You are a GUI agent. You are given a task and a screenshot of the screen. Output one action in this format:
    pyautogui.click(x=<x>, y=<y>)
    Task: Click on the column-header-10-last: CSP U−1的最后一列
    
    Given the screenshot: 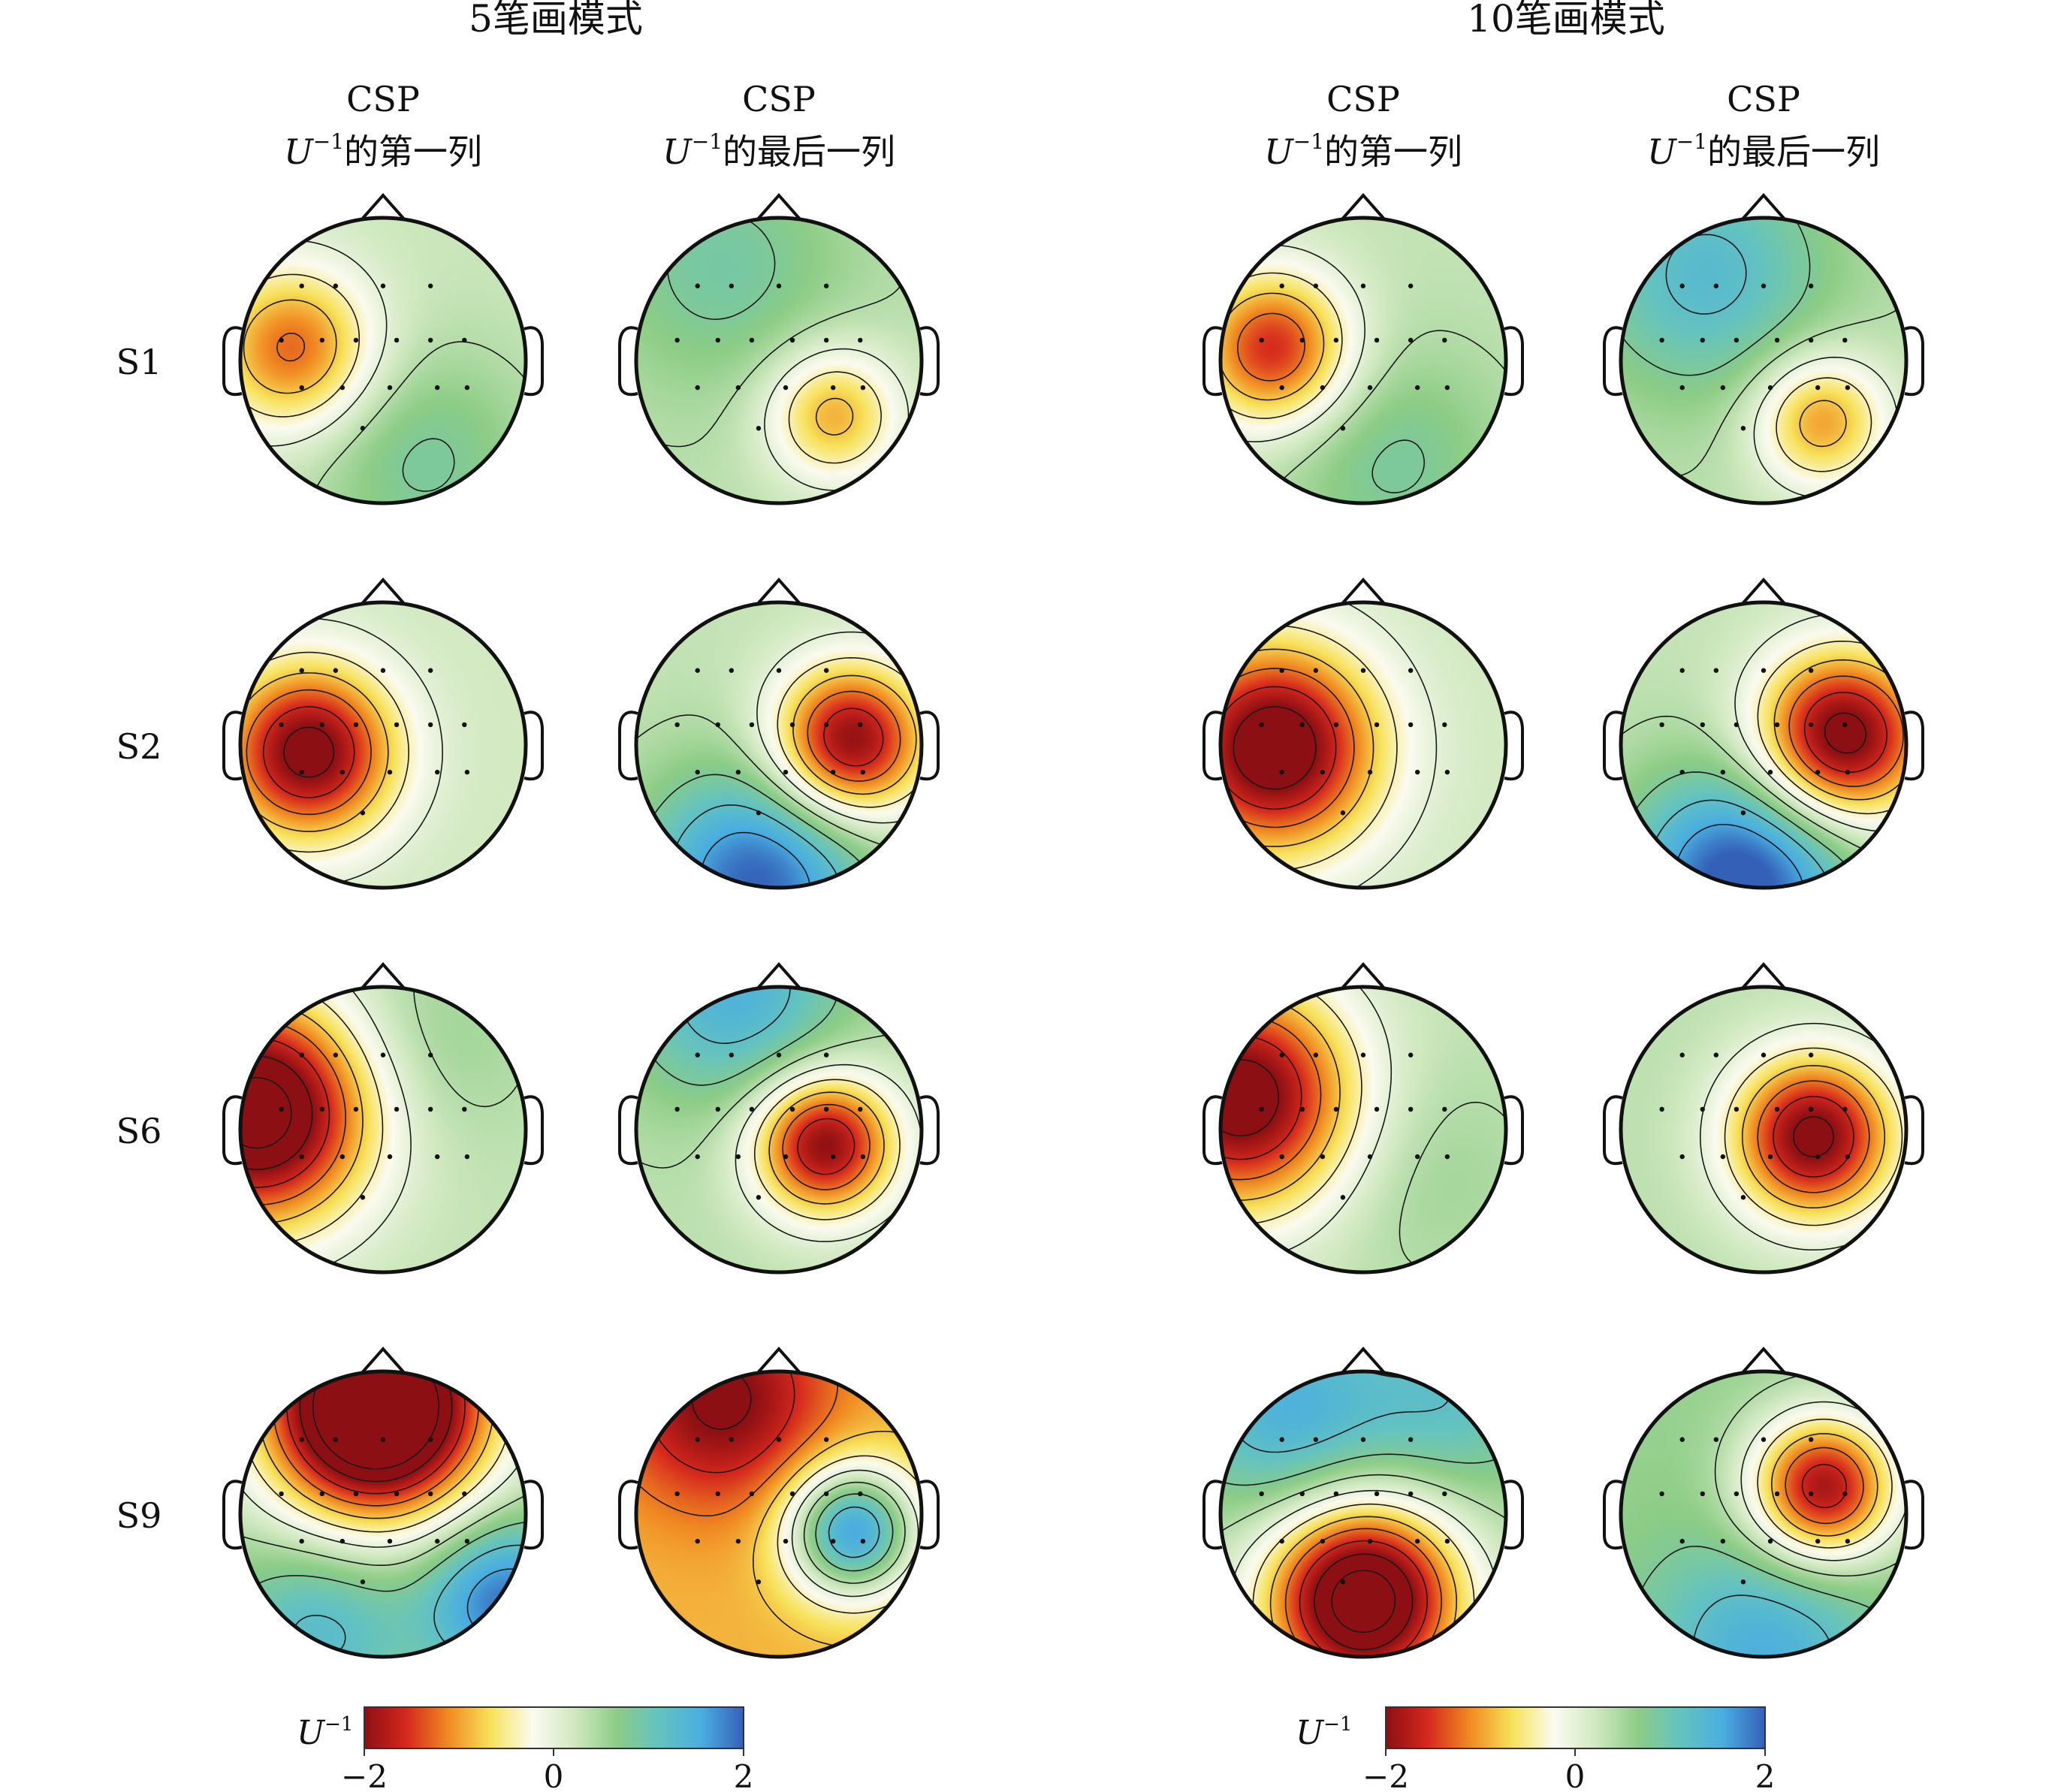 What is the action you would take?
    pyautogui.click(x=1763, y=125)
    